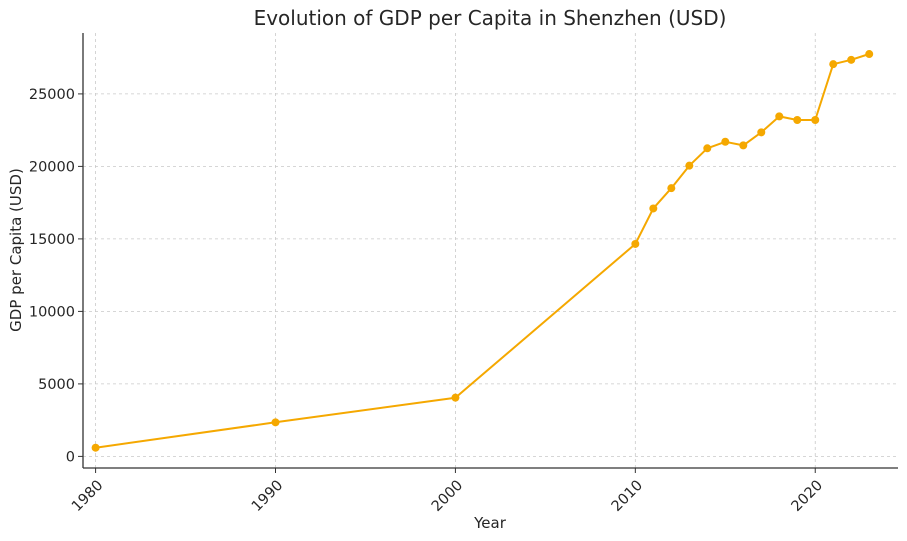  I want to click on x-tick-label: 2020, so click(807, 496).